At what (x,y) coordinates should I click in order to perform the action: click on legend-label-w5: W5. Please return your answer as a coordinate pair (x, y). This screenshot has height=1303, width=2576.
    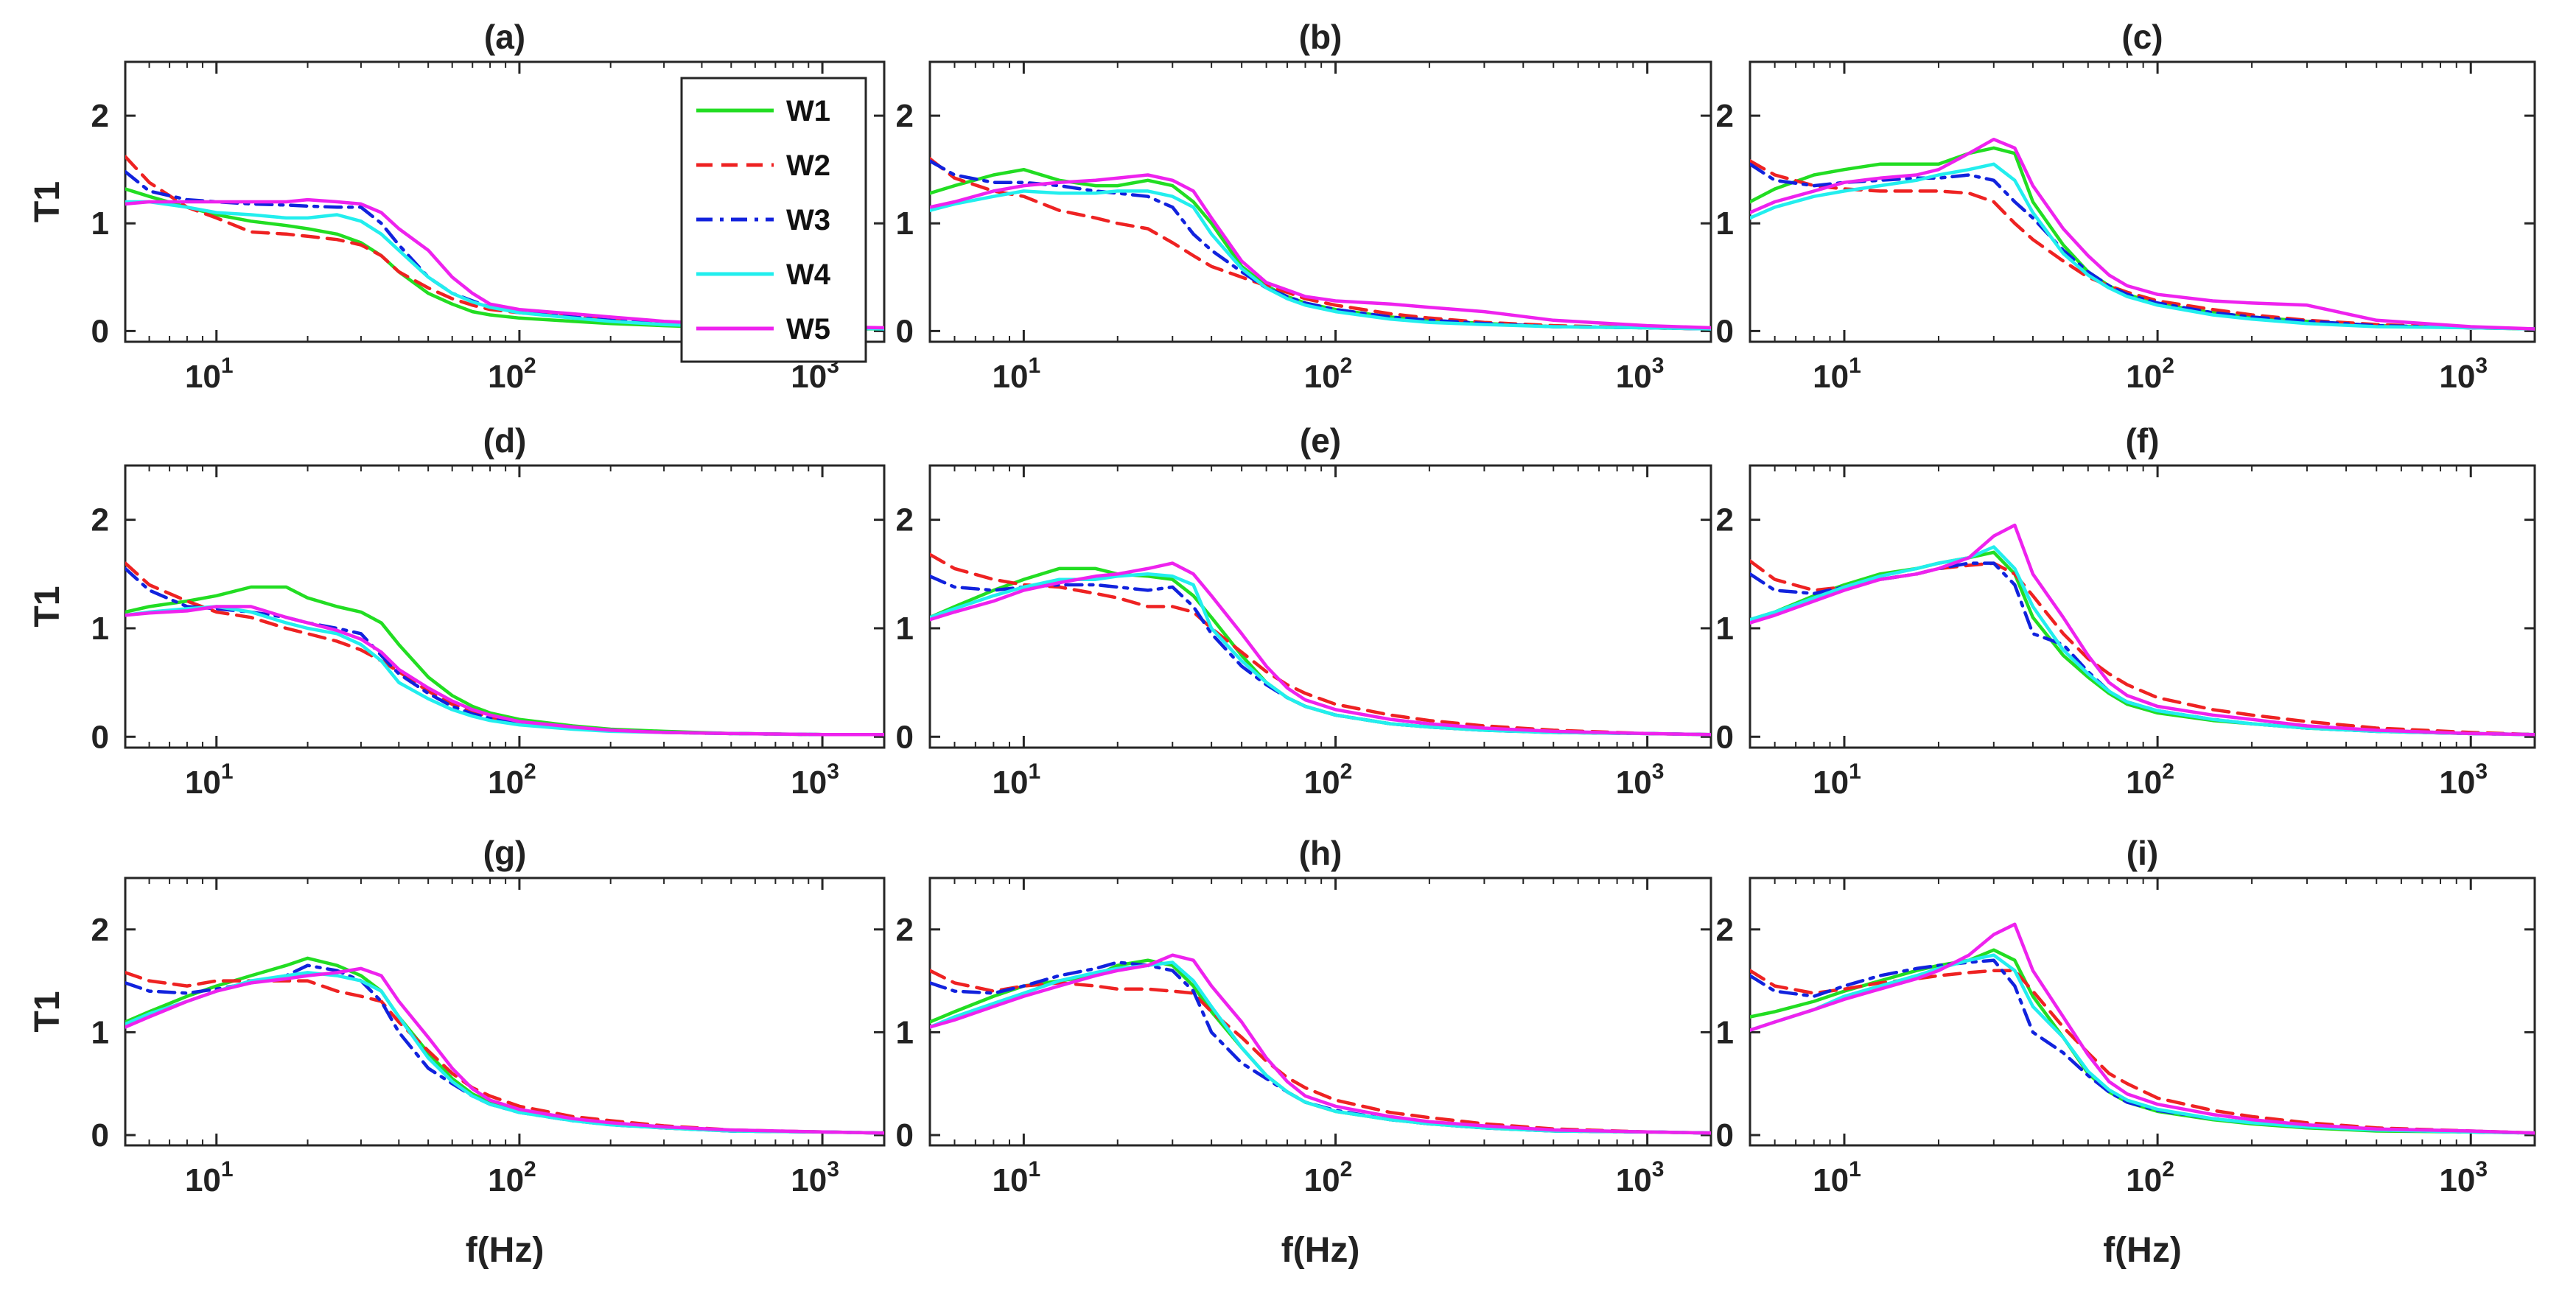
    Looking at the image, I should click on (808, 329).